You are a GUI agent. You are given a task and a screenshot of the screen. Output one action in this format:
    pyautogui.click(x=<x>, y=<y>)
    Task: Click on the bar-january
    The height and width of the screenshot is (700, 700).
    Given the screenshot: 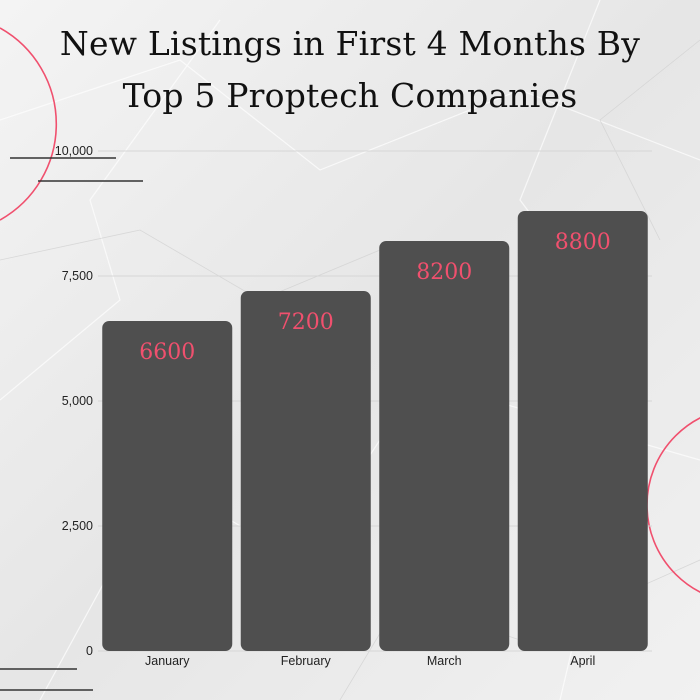 What is the action you would take?
    pyautogui.click(x=167, y=486)
    